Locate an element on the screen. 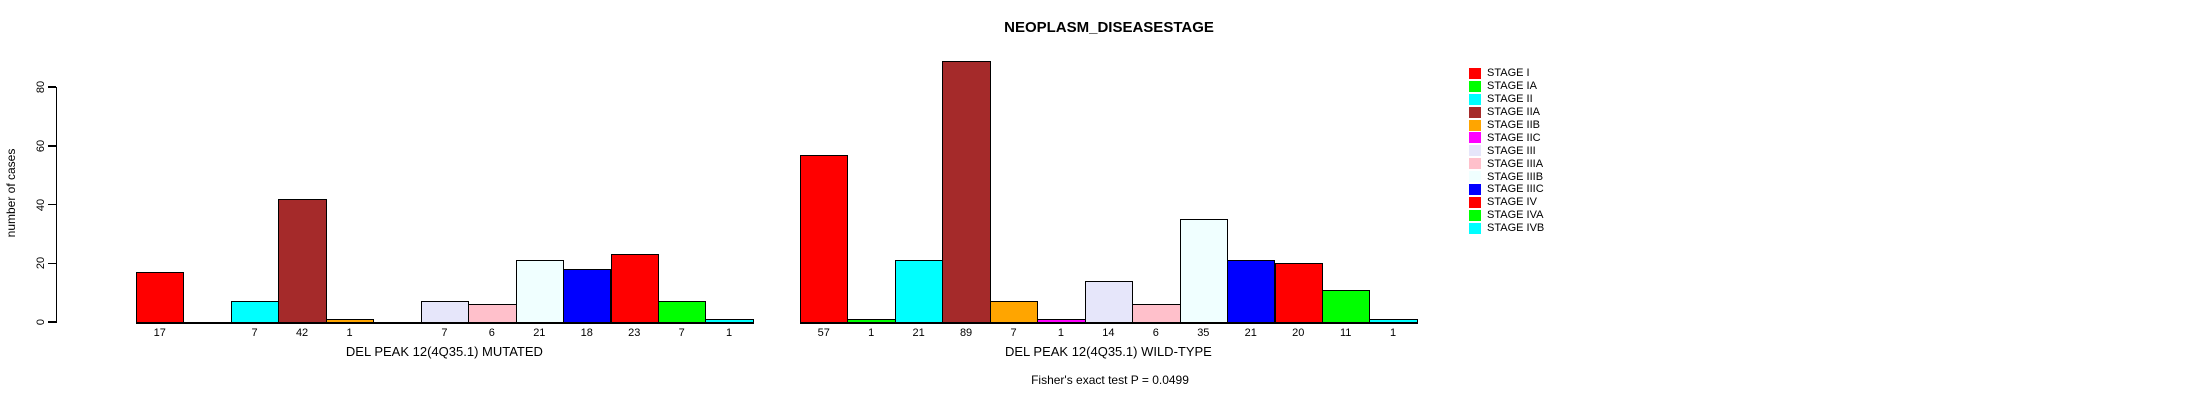  bar-value-label: 18 is located at coordinates (586, 333).